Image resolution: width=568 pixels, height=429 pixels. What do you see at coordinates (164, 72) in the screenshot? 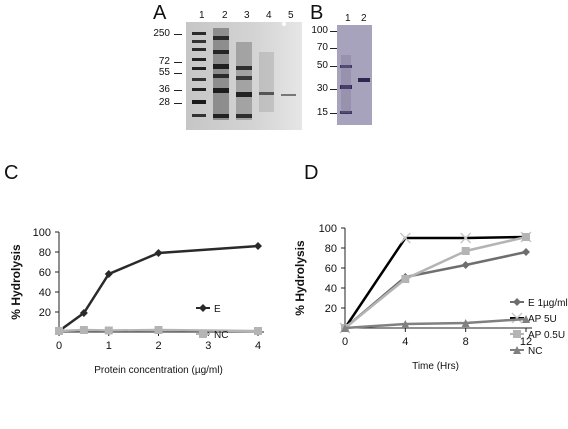
I see `mw-marker: 55` at bounding box center [164, 72].